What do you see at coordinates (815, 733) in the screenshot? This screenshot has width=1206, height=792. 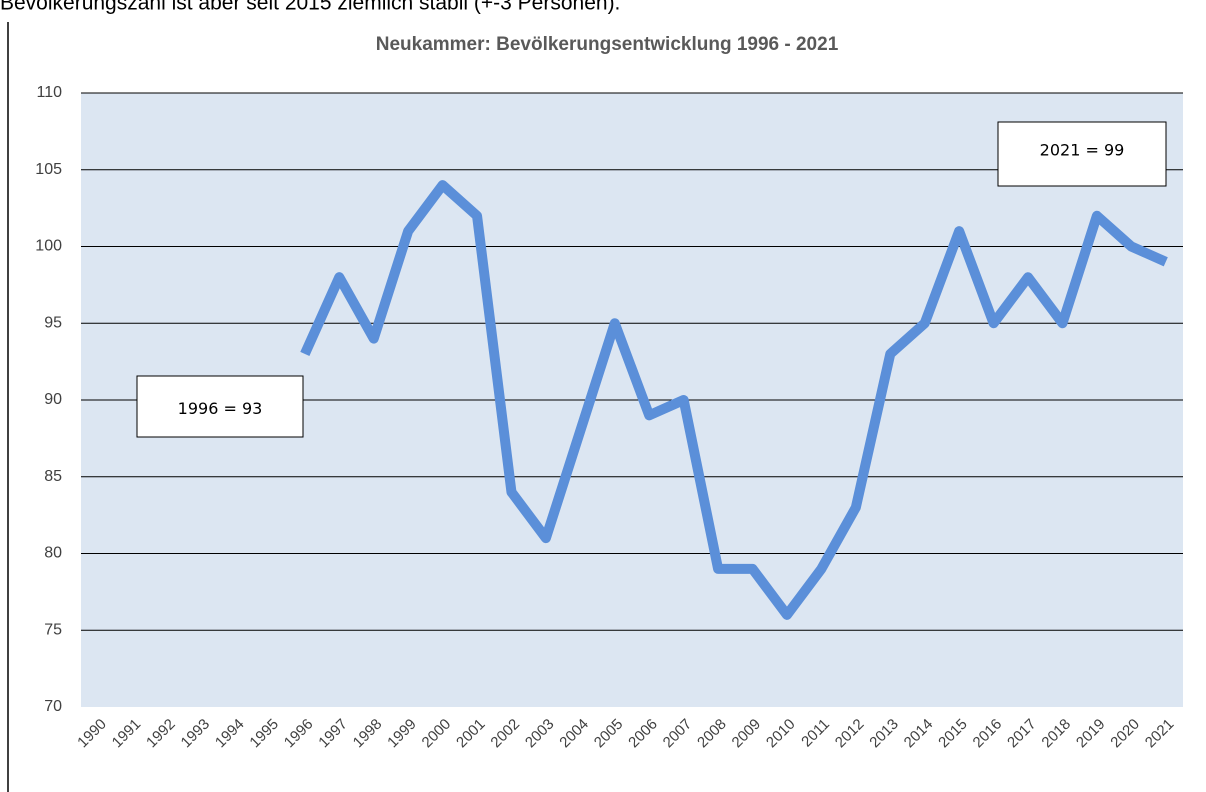 I see `x-tick-label: 2011` at bounding box center [815, 733].